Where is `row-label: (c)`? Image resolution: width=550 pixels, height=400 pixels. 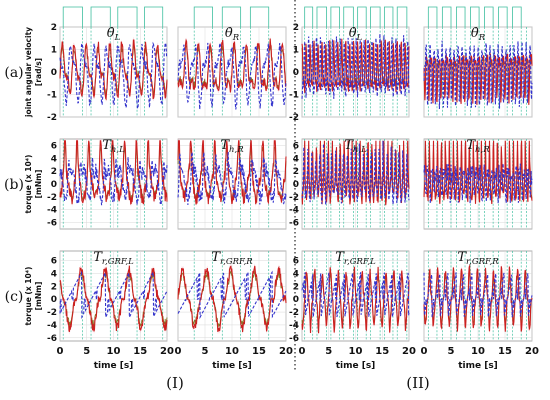 row-label: (c) is located at coordinates (14, 297).